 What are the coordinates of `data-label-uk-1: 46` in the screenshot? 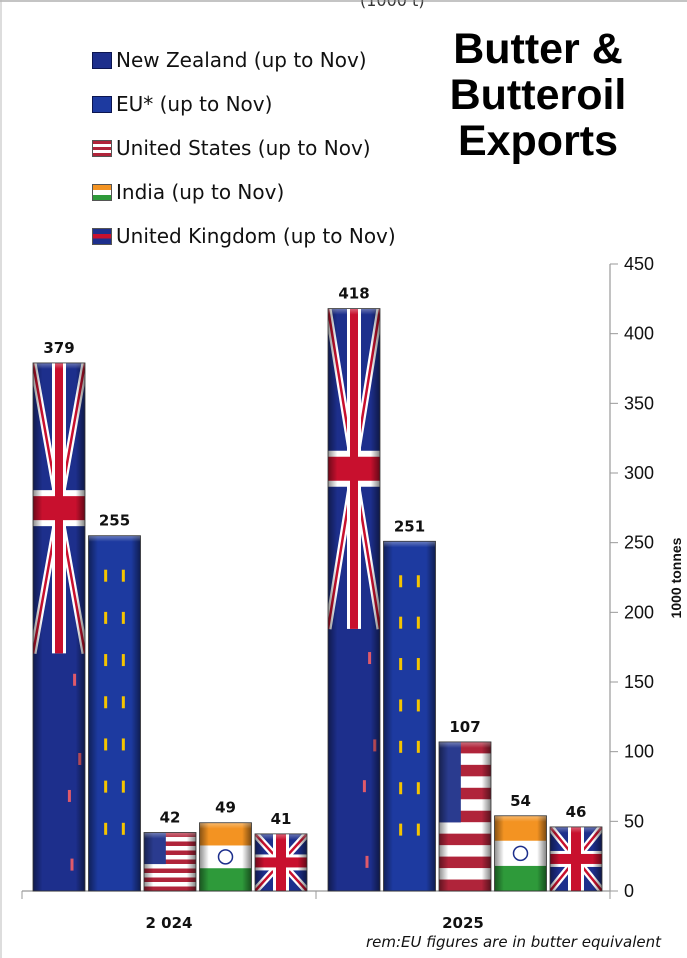 It's located at (576, 812).